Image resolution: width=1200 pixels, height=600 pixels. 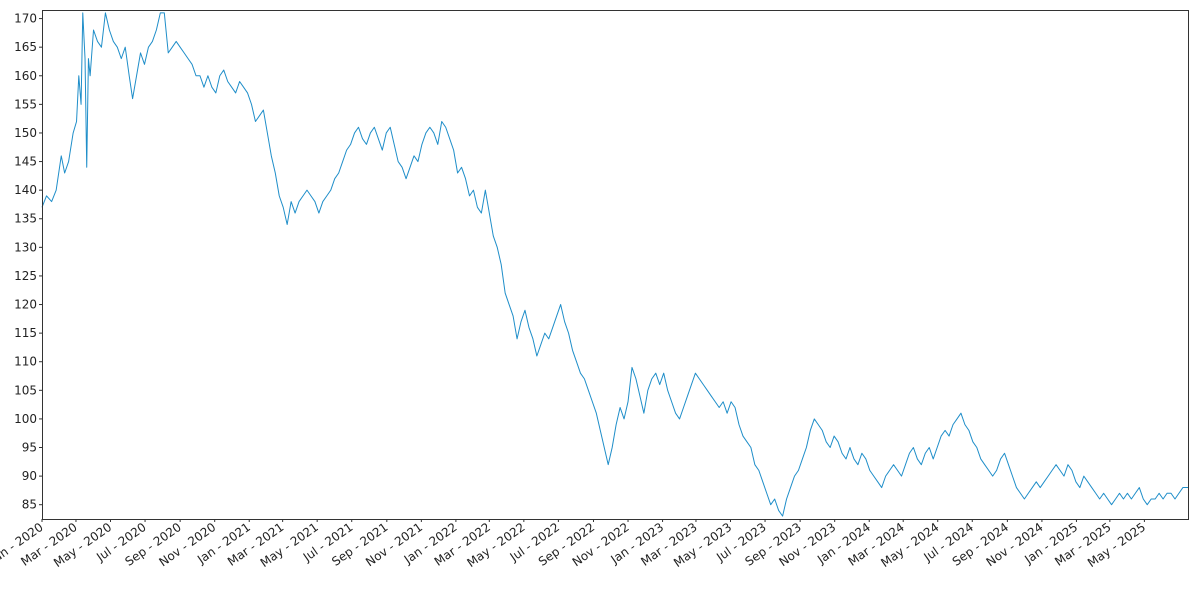 I want to click on y-tick-label: 125, so click(x=25, y=276).